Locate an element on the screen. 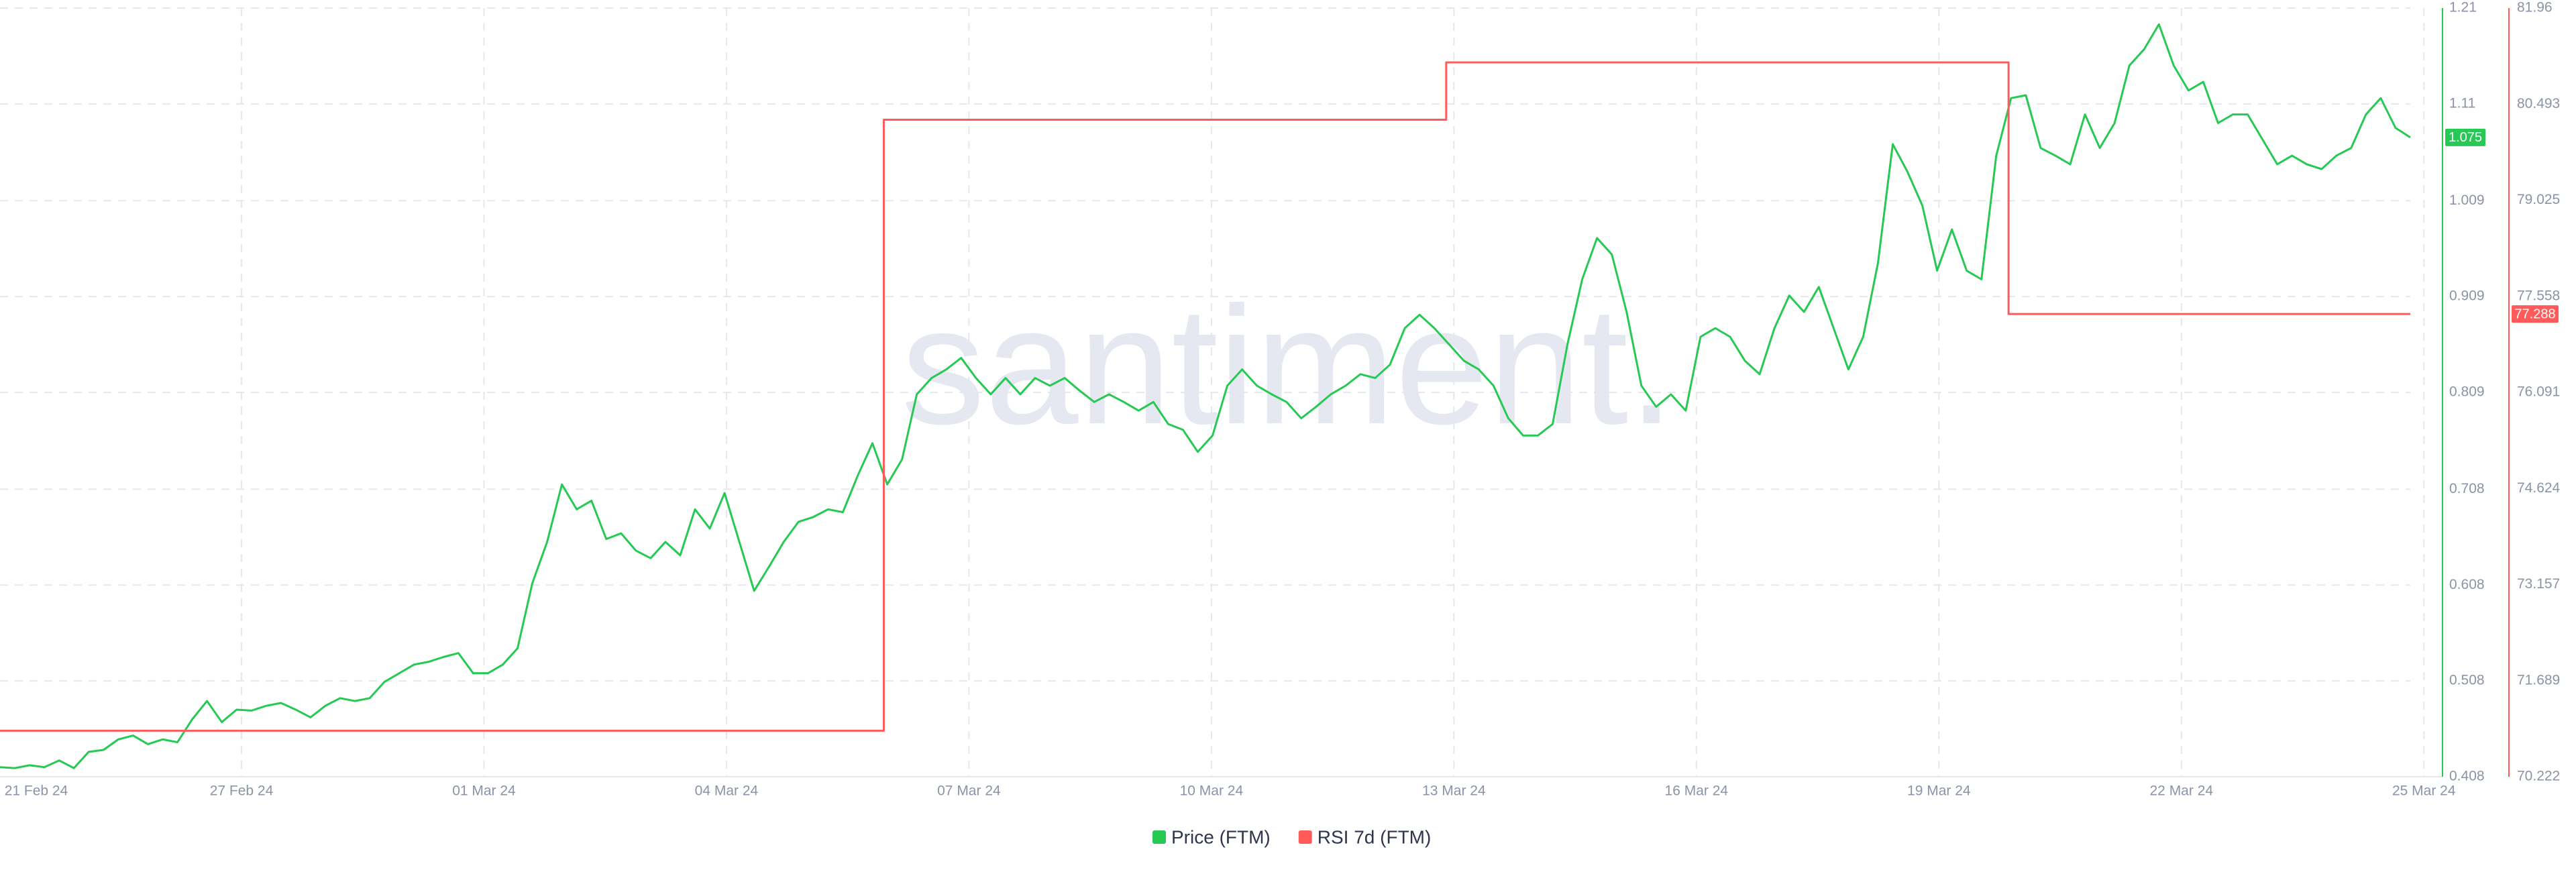 The height and width of the screenshot is (872, 2576). x-tick-label: 04 Mar 24 is located at coordinates (727, 791).